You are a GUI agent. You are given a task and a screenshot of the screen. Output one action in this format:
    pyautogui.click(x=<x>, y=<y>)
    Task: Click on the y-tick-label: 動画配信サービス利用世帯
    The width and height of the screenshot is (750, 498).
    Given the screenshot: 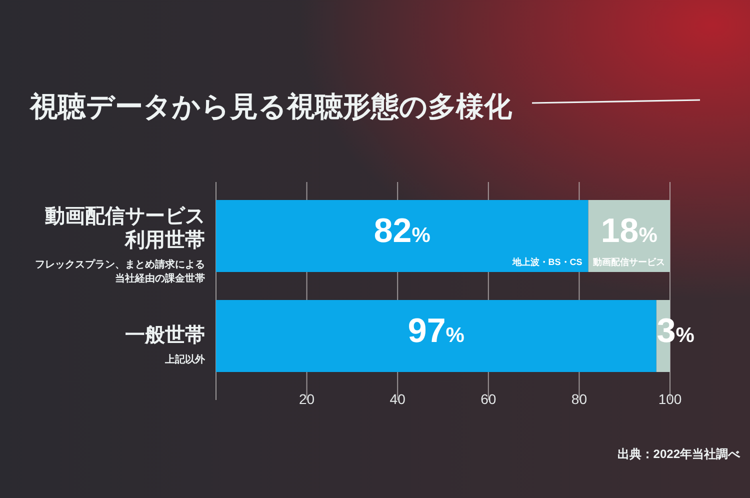 What is the action you would take?
    pyautogui.click(x=124, y=229)
    